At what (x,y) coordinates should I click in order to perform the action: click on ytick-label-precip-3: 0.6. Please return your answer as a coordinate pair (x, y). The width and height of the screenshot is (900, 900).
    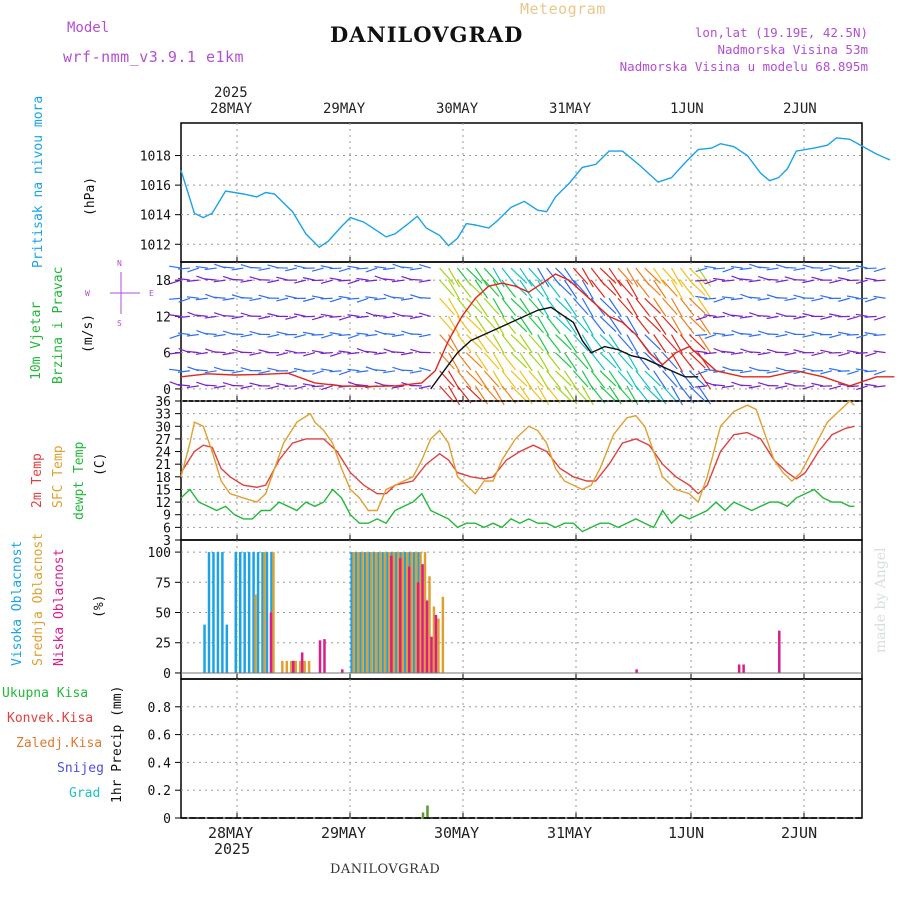
    Looking at the image, I should click on (159, 736).